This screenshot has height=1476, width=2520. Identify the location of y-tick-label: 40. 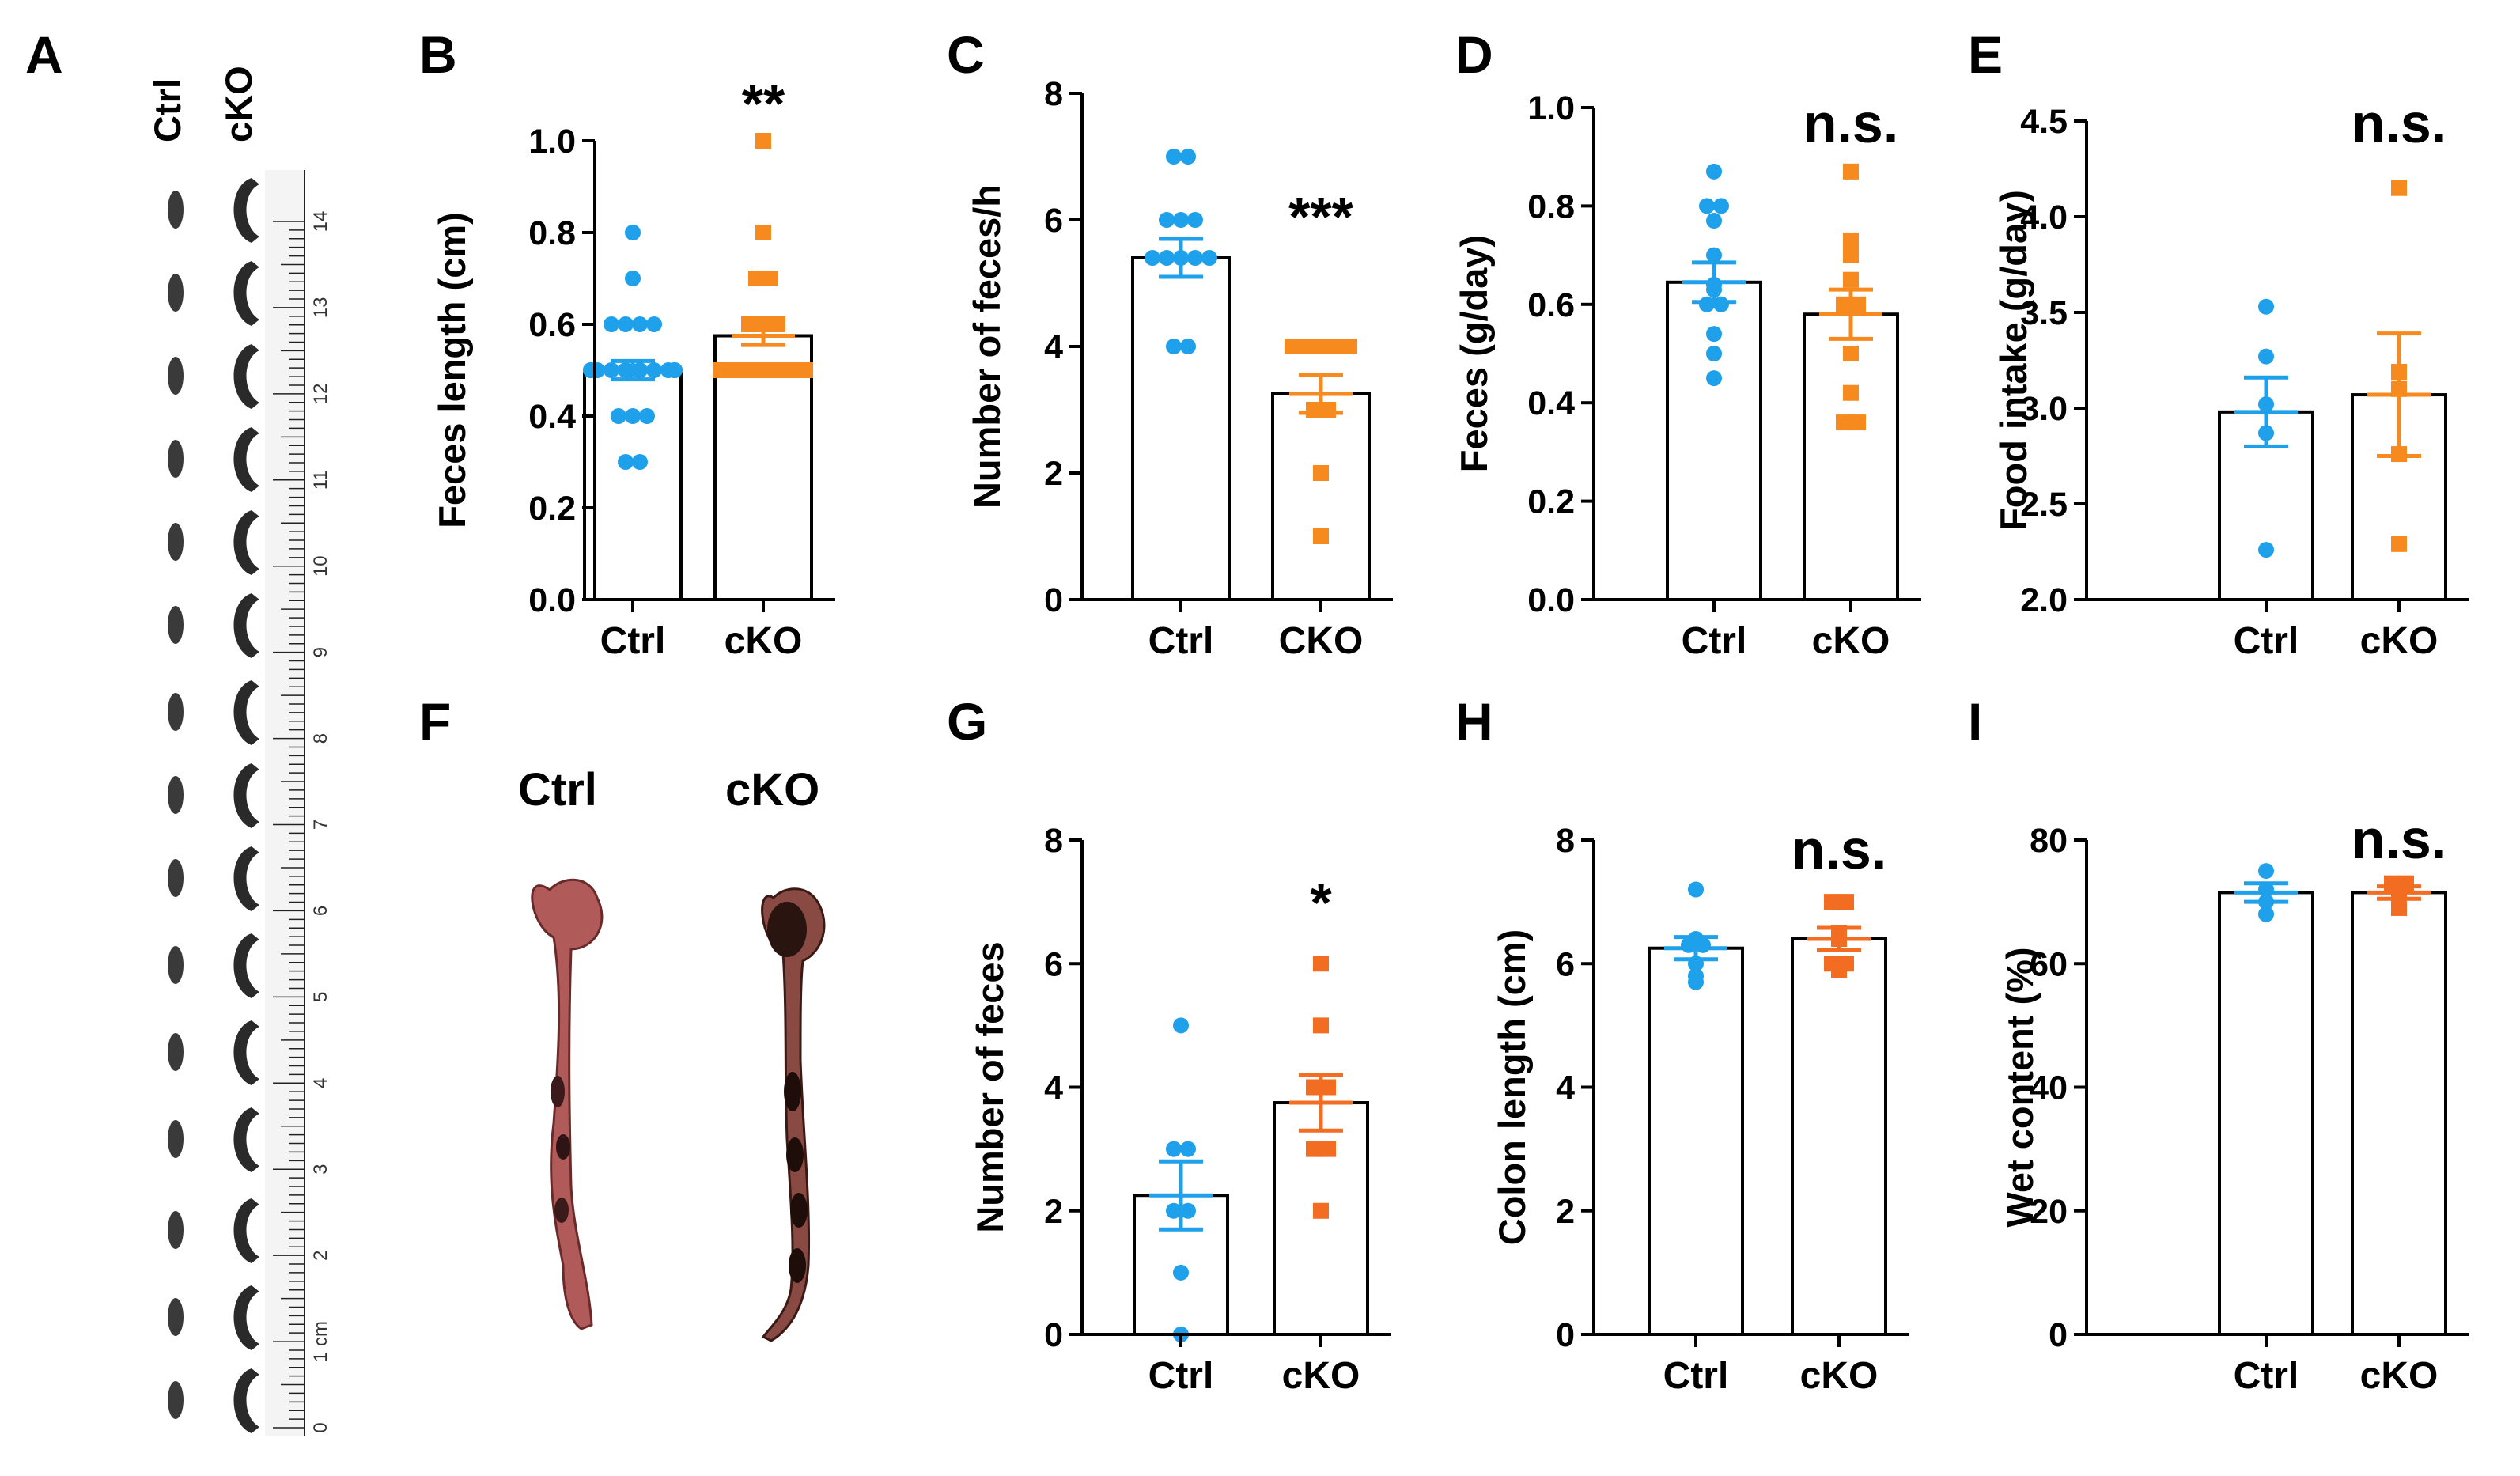
(2049, 1088).